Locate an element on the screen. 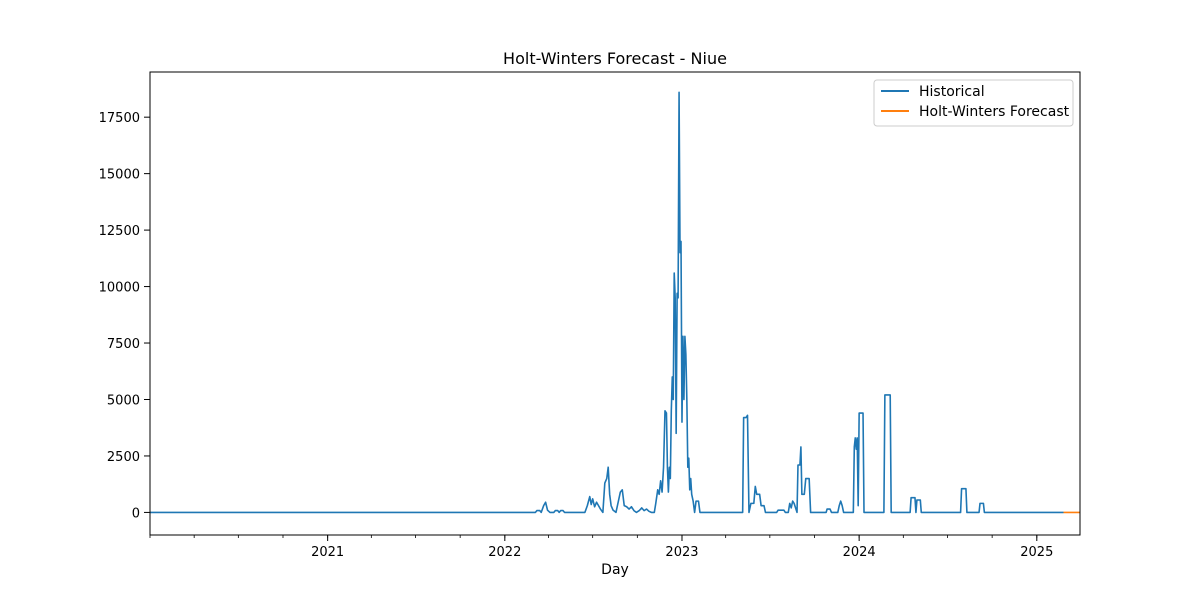 The image size is (1200, 600). y-axis: 0 2500 5000 7500 10000 12500 15000 17500 is located at coordinates (124, 316).